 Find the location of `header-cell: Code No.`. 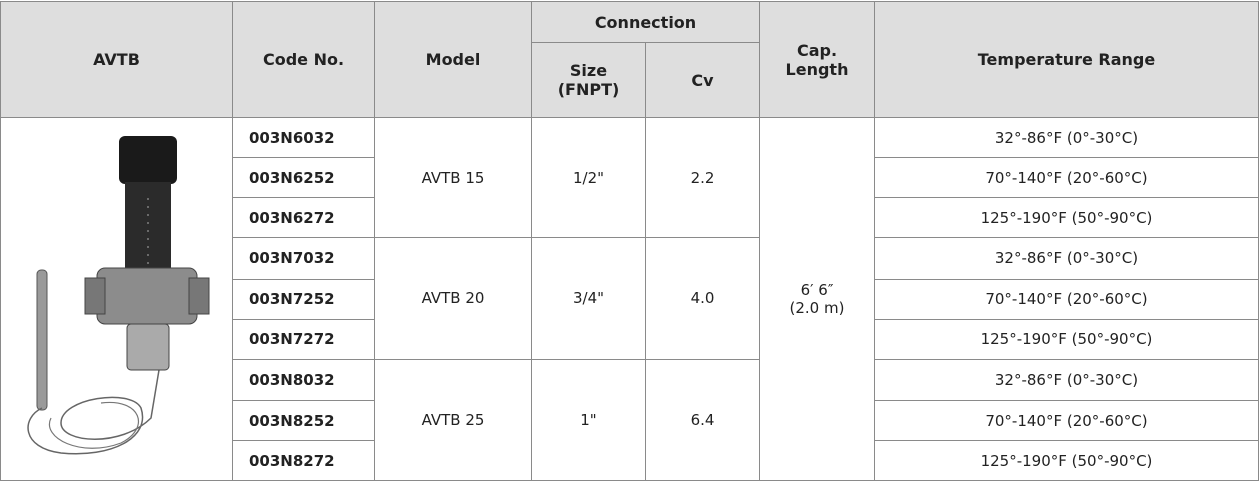

header-cell: Code No. is located at coordinates (303, 59).